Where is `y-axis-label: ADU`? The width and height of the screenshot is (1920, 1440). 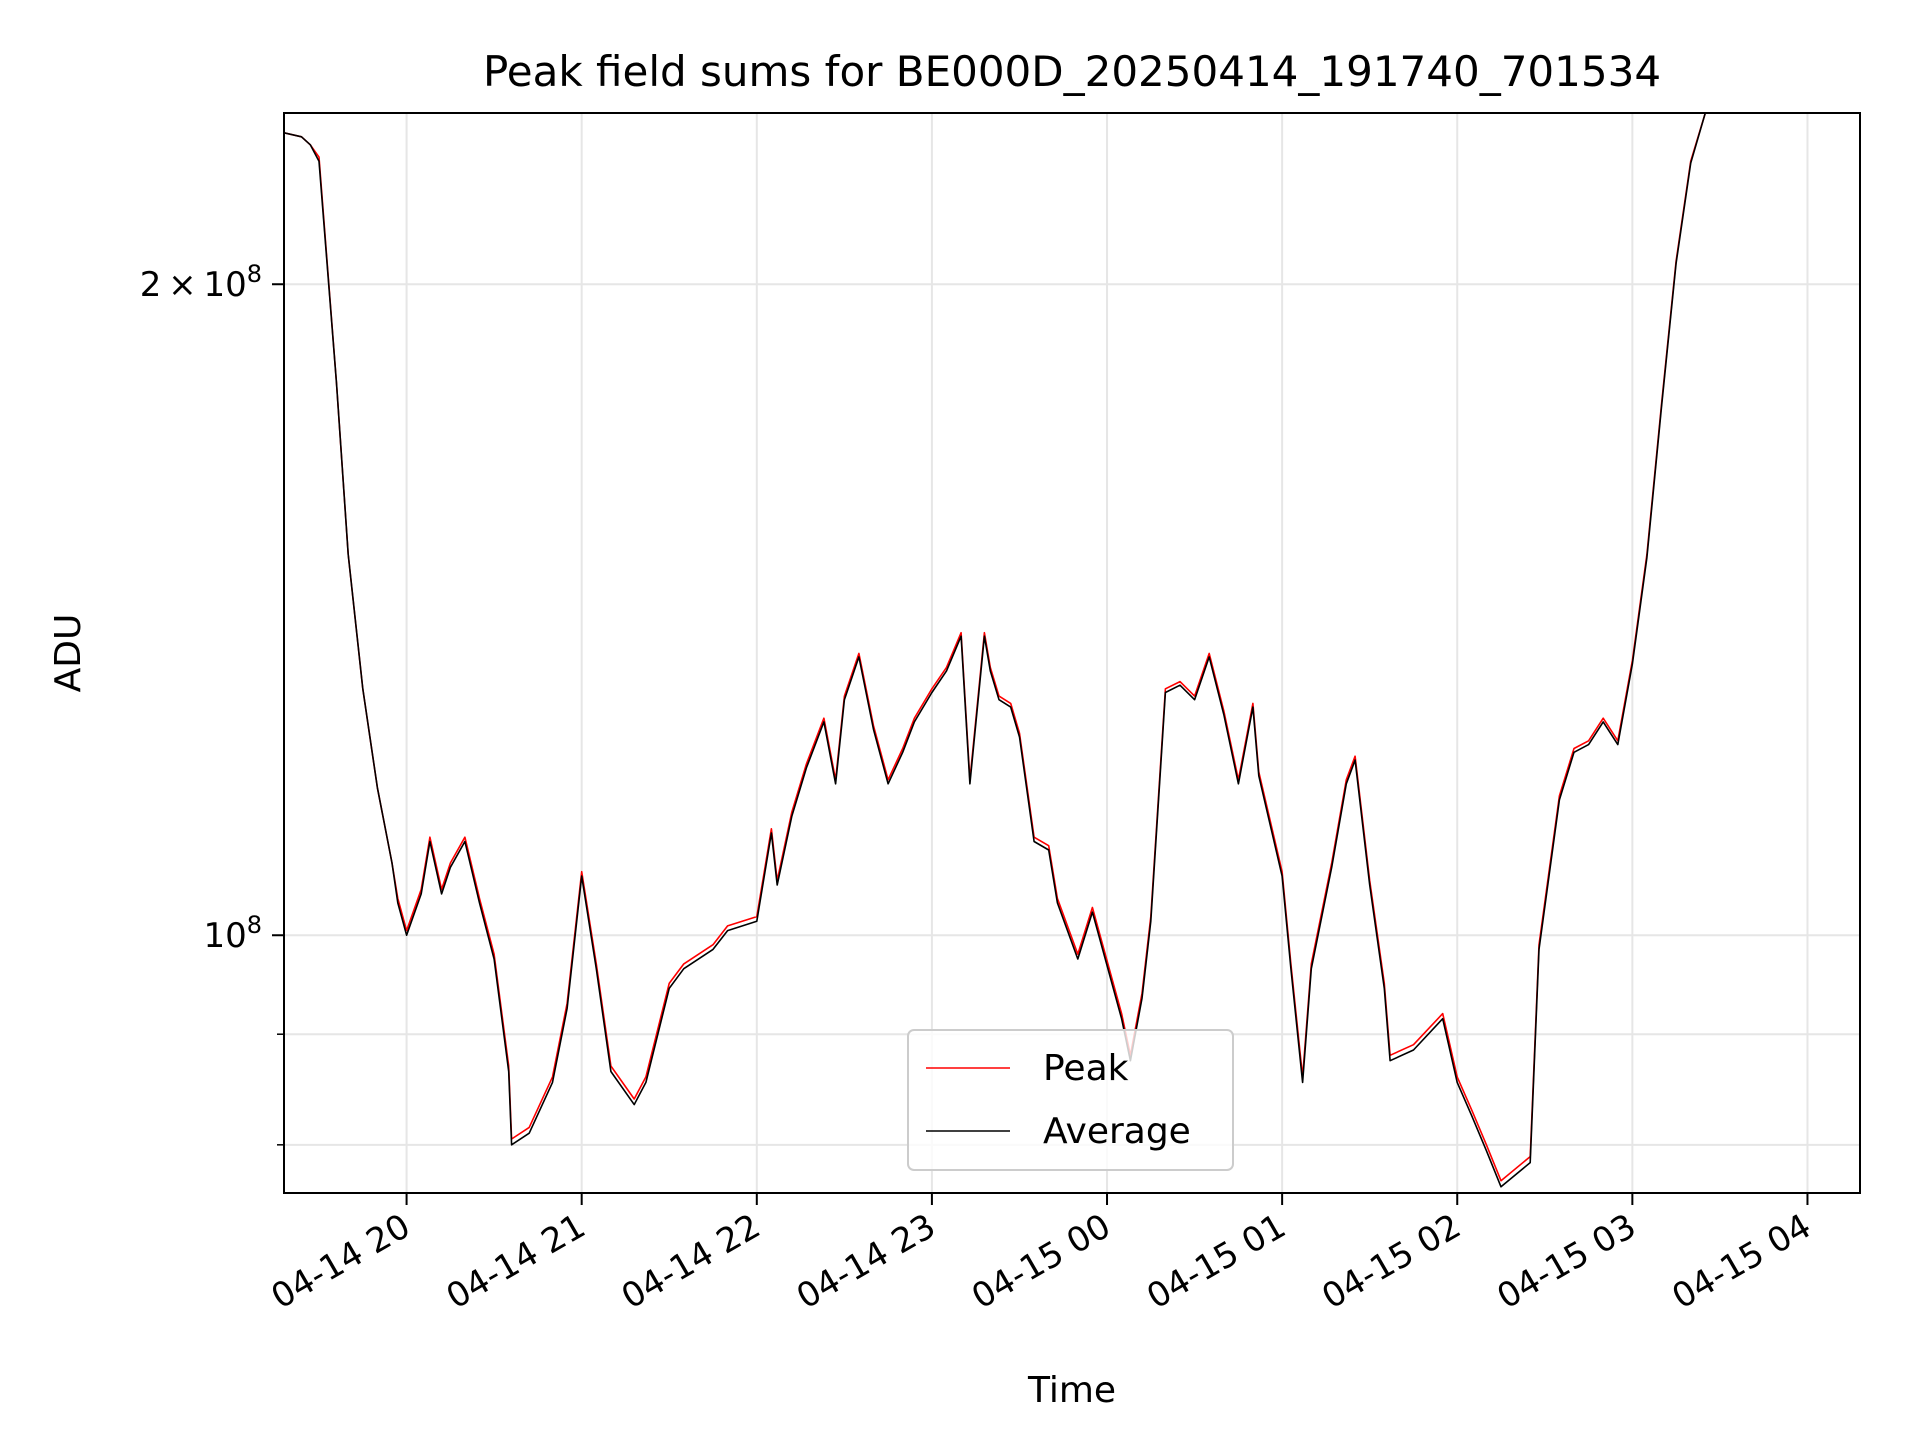 y-axis-label: ADU is located at coordinates (68, 653).